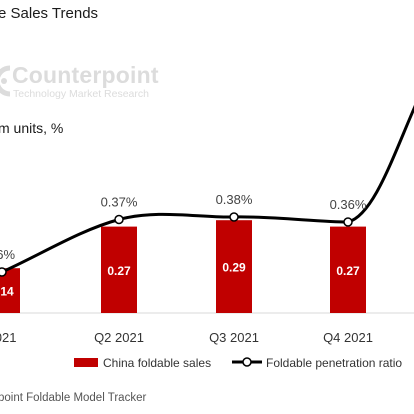 The width and height of the screenshot is (414, 414). I want to click on bar-value-label-2: 0.27, so click(119, 271).